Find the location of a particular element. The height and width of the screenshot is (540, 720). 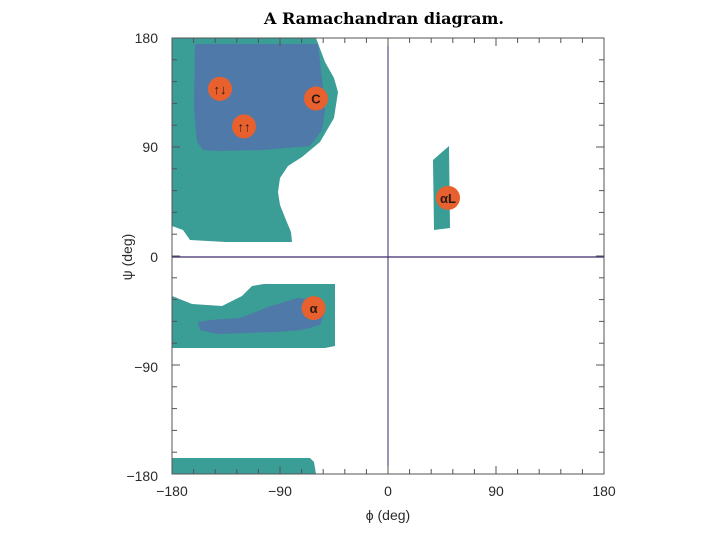

badge-label: α is located at coordinates (314, 308).